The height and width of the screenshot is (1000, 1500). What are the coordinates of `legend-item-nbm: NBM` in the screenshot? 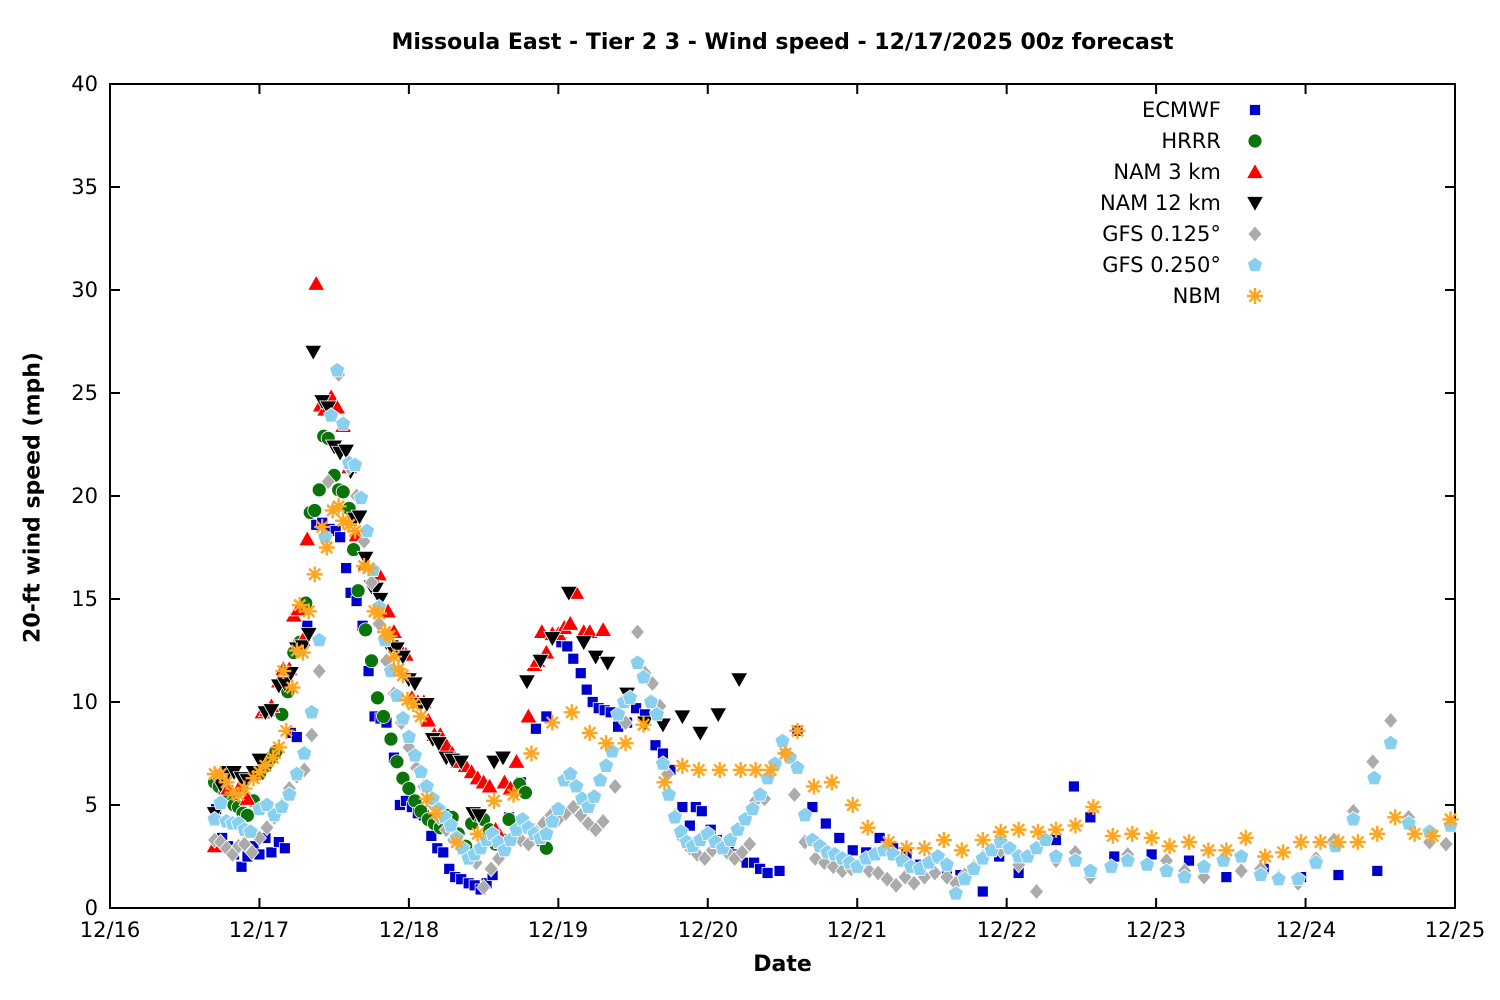 It's located at (1191, 295).